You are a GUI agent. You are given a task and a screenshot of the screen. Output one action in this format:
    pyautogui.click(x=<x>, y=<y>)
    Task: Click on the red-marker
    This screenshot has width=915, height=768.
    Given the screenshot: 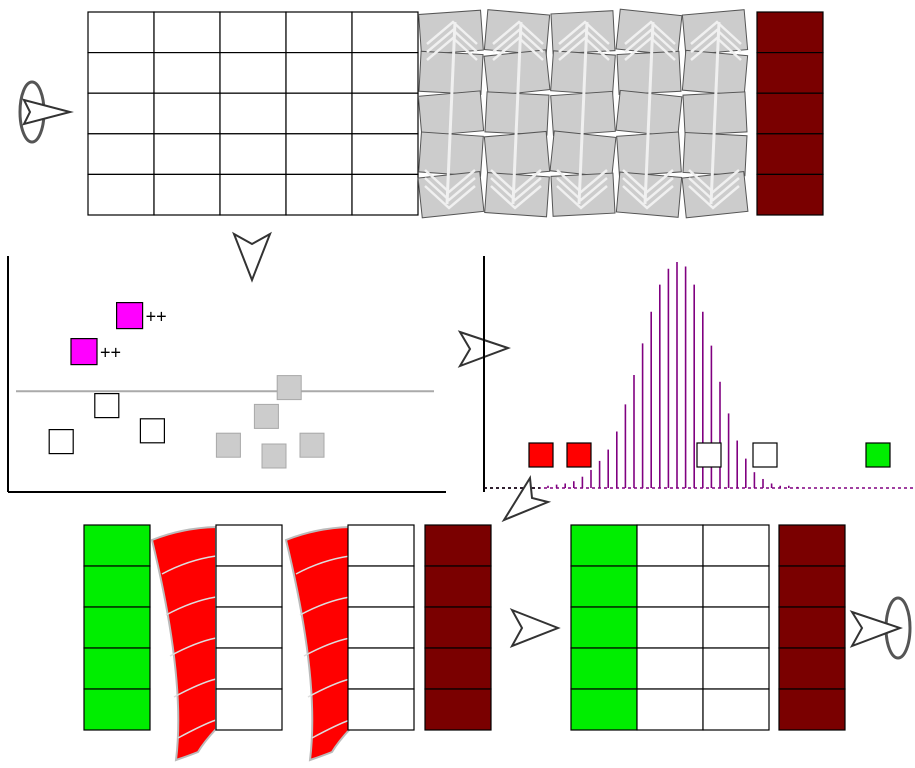 What is the action you would take?
    pyautogui.click(x=579, y=455)
    